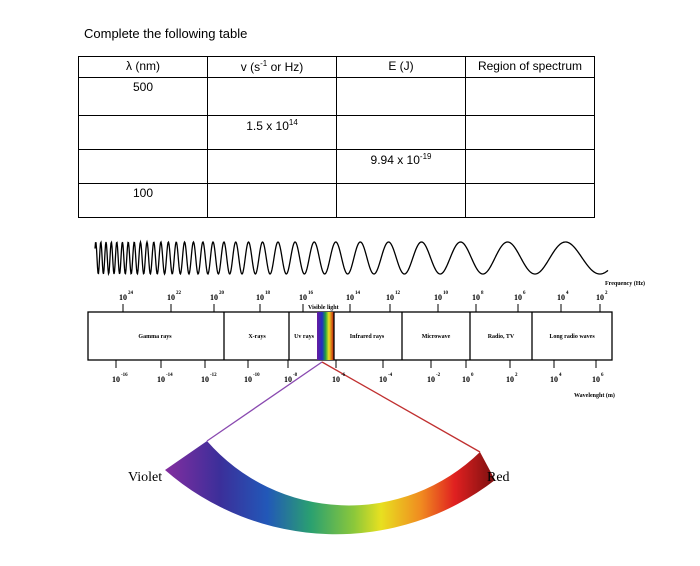 The height and width of the screenshot is (566, 700). I want to click on frequency-tick-exp: 2, so click(606, 293).